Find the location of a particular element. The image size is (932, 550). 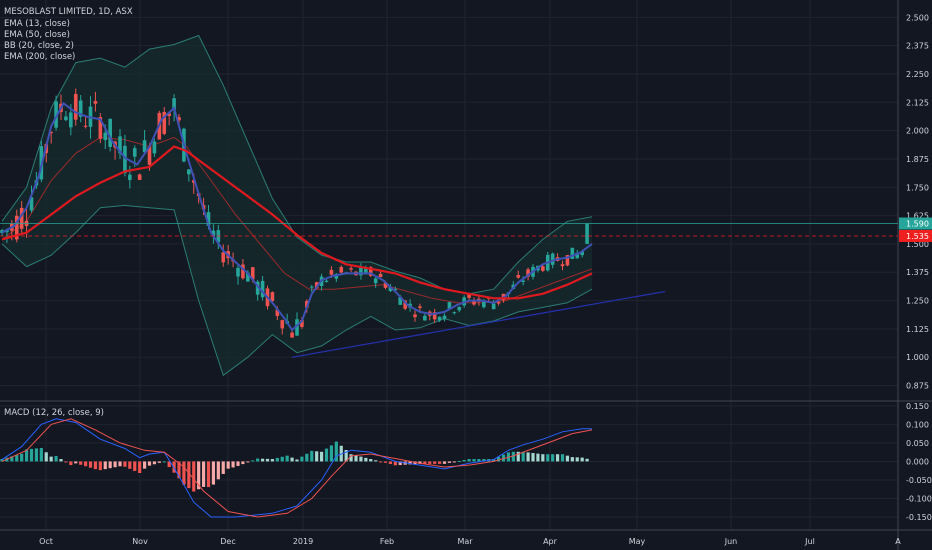

price-tick-label: 1.750 is located at coordinates (917, 187).